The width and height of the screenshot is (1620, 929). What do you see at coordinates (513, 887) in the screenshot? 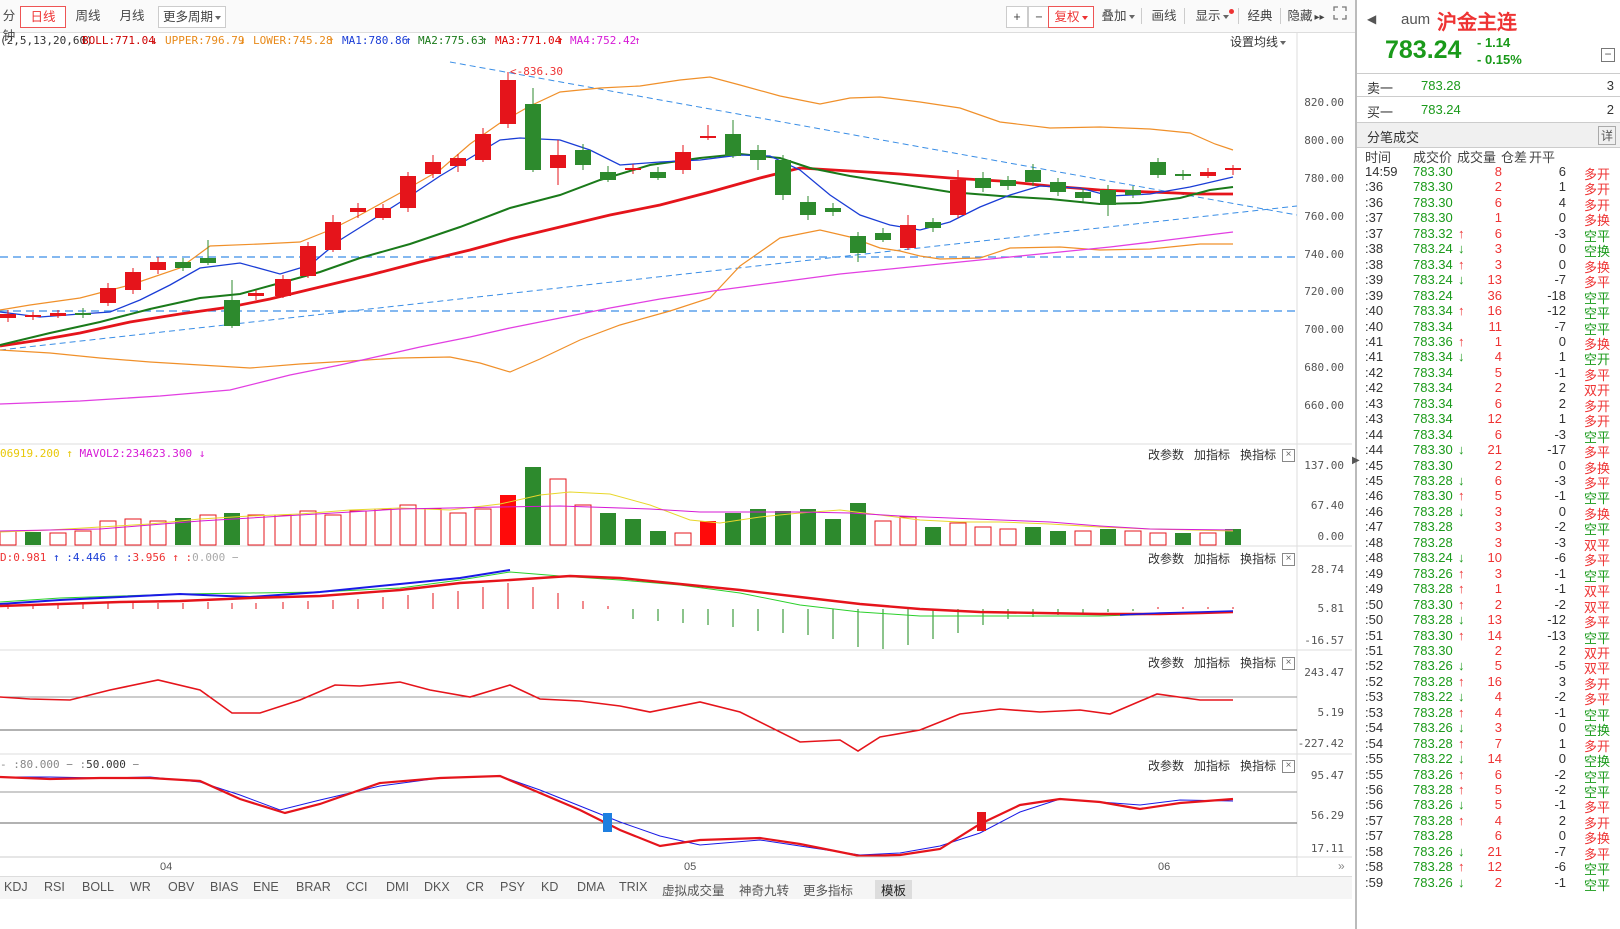
I see `indicator-tab: PSY` at bounding box center [513, 887].